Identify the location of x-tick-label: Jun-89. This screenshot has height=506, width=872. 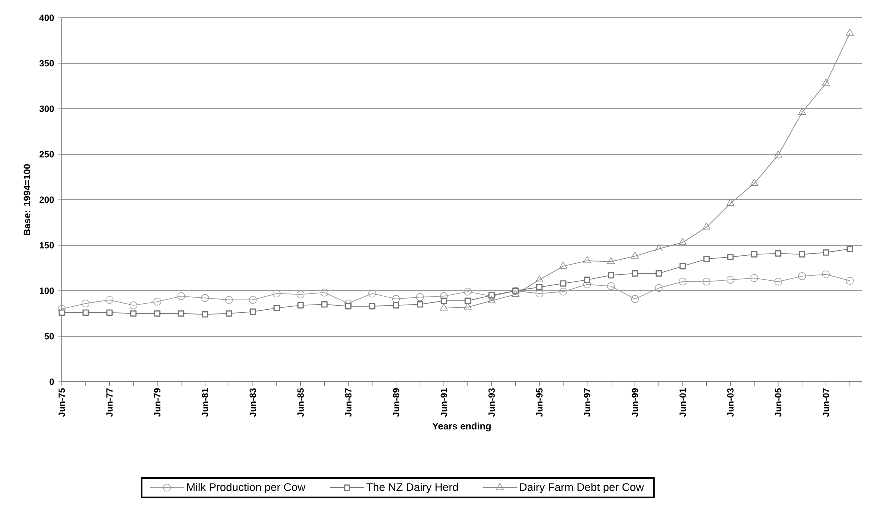
(396, 403).